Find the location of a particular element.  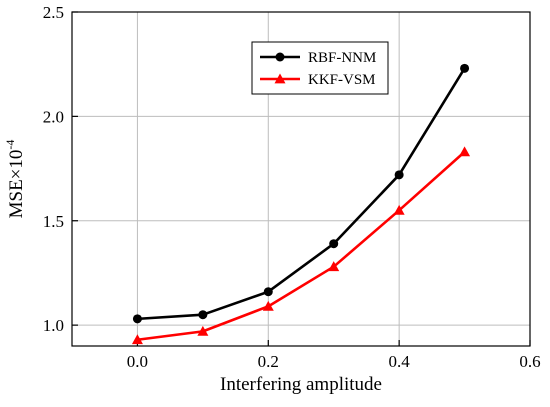

legend: RBF-NNM KKF-VSM is located at coordinates (320, 68).